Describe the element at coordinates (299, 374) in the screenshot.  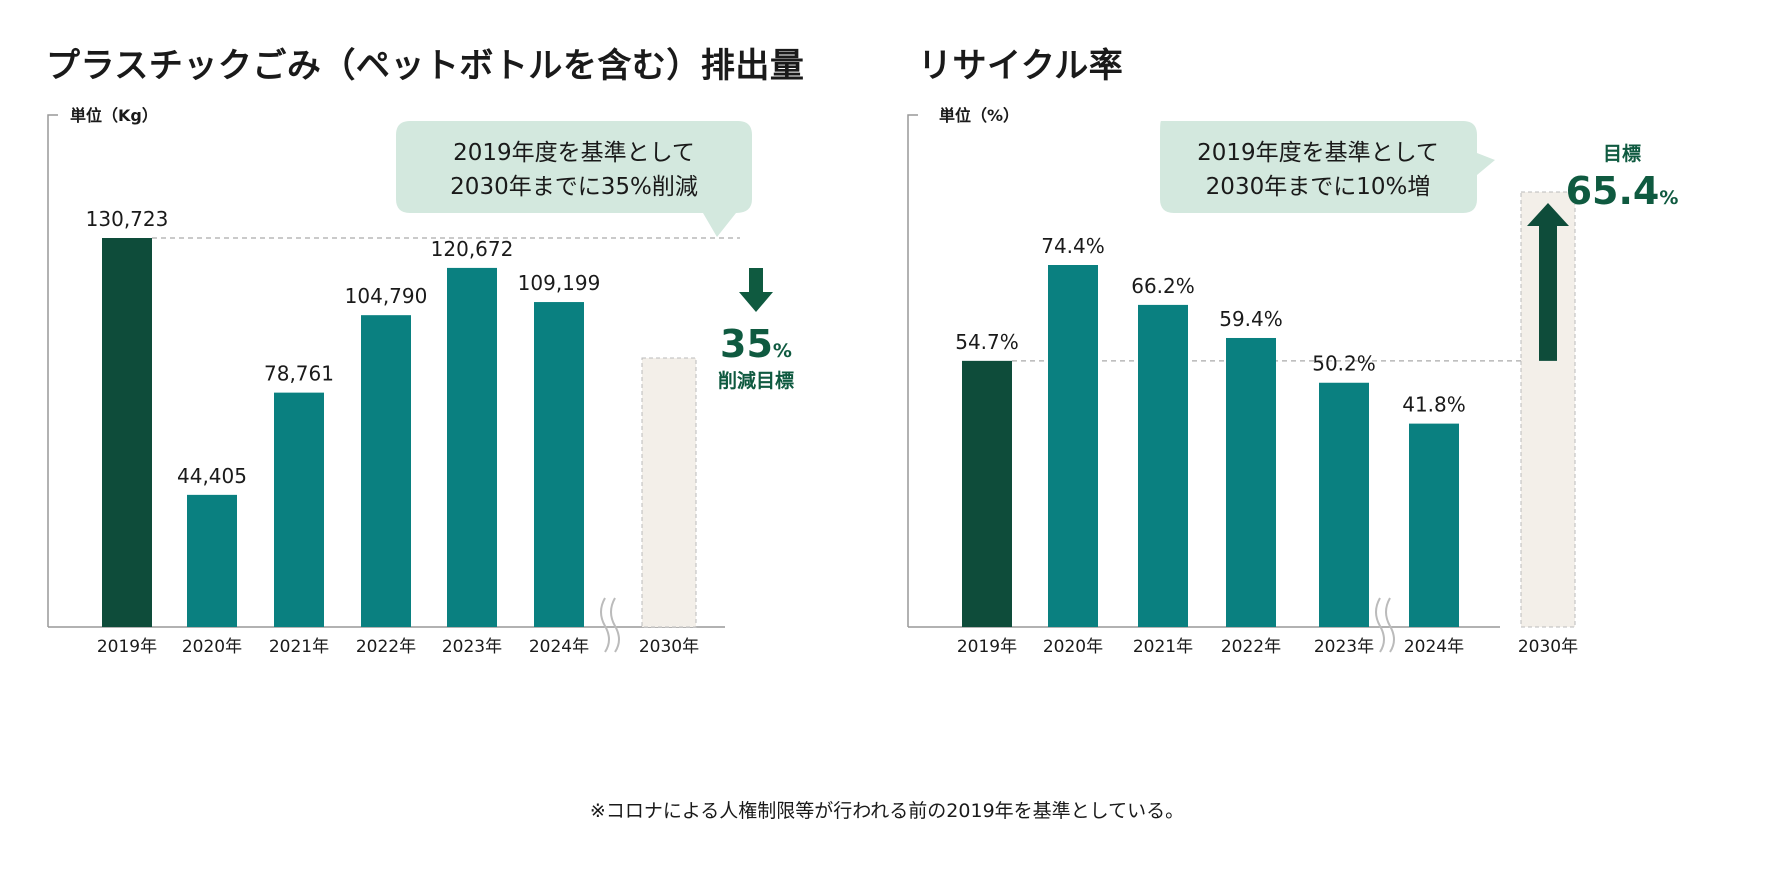
I see `emissions-data-label-2: 78,761` at that location.